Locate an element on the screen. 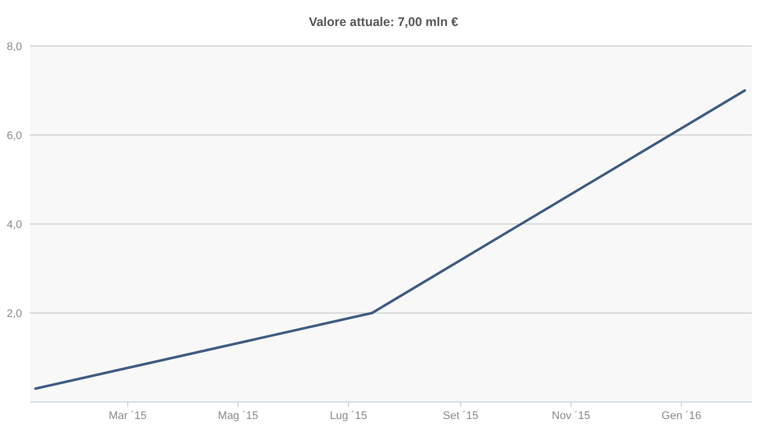 Image resolution: width=767 pixels, height=432 pixels. y-tick-label: 2,0 is located at coordinates (14, 314).